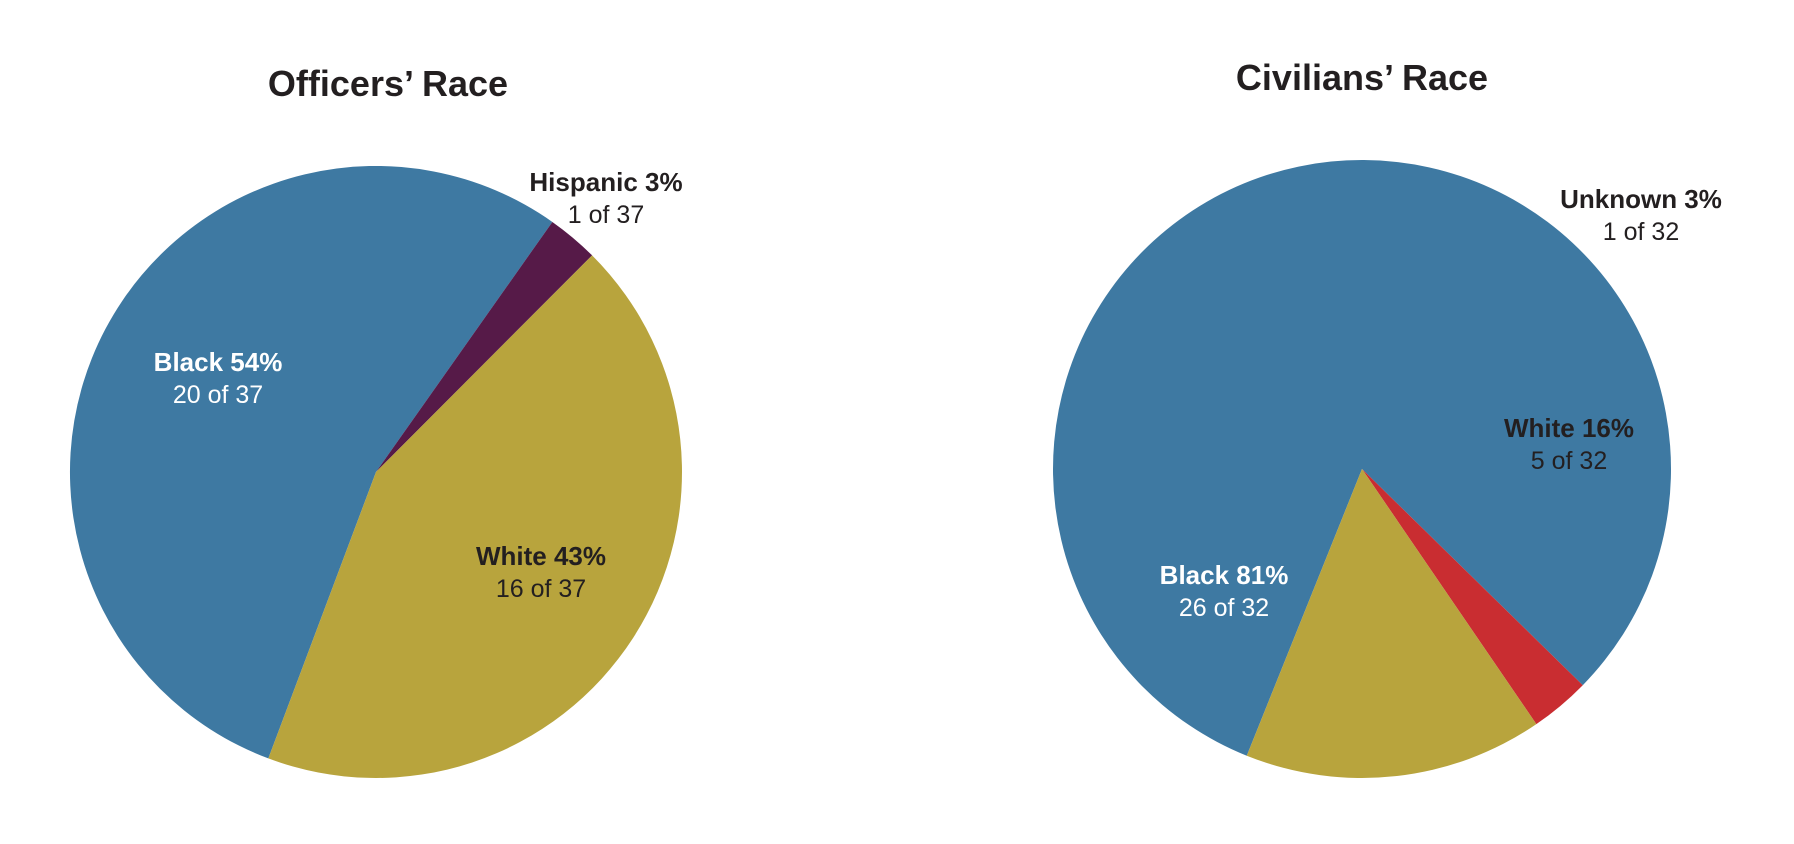  Describe the element at coordinates (475, 516) in the screenshot. I see `officers-slice-white` at that location.